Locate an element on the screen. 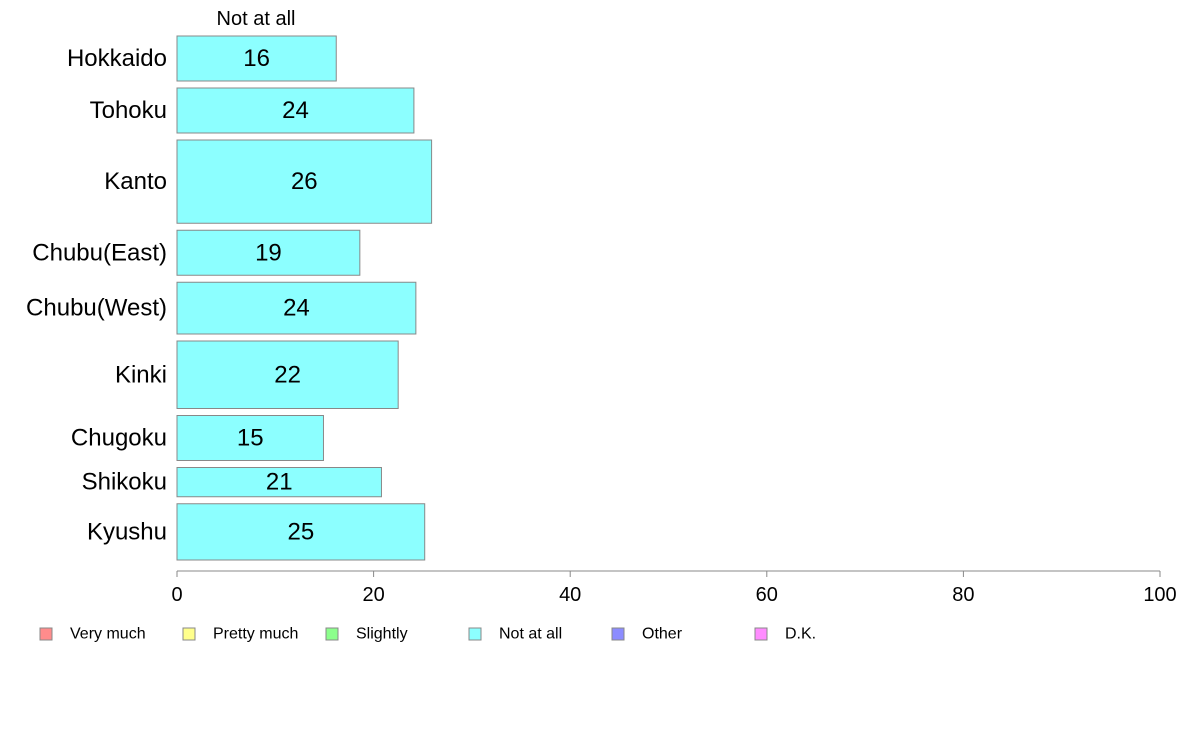 Image resolution: width=1188 pixels, height=736 pixels. bar-chugoku is located at coordinates (250, 438).